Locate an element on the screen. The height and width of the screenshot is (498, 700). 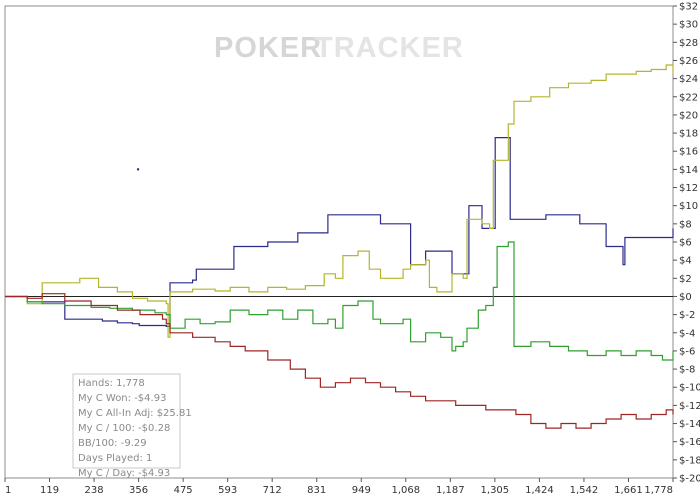
stats-won: My C Won: -$4.93 is located at coordinates (122, 398).